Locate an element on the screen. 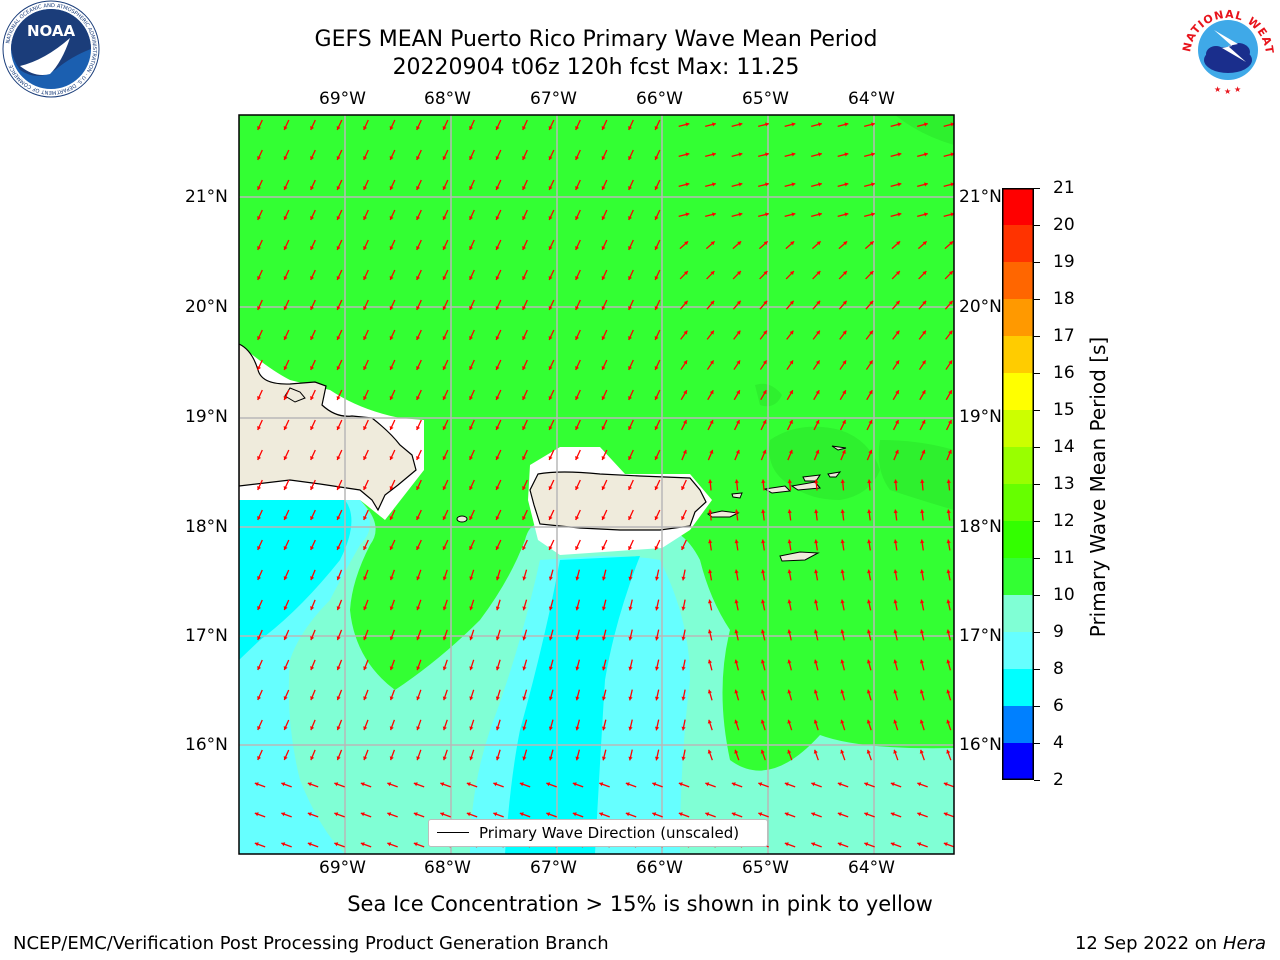  colorbar-step is located at coordinates (1018, 651).